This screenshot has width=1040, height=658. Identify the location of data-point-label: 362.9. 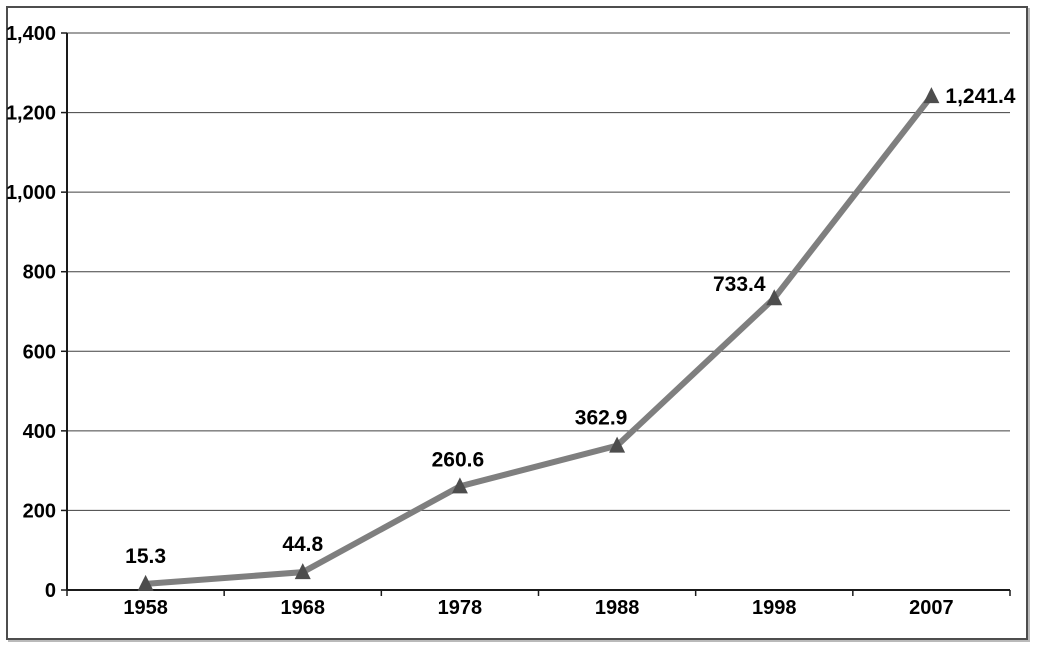
(601, 418).